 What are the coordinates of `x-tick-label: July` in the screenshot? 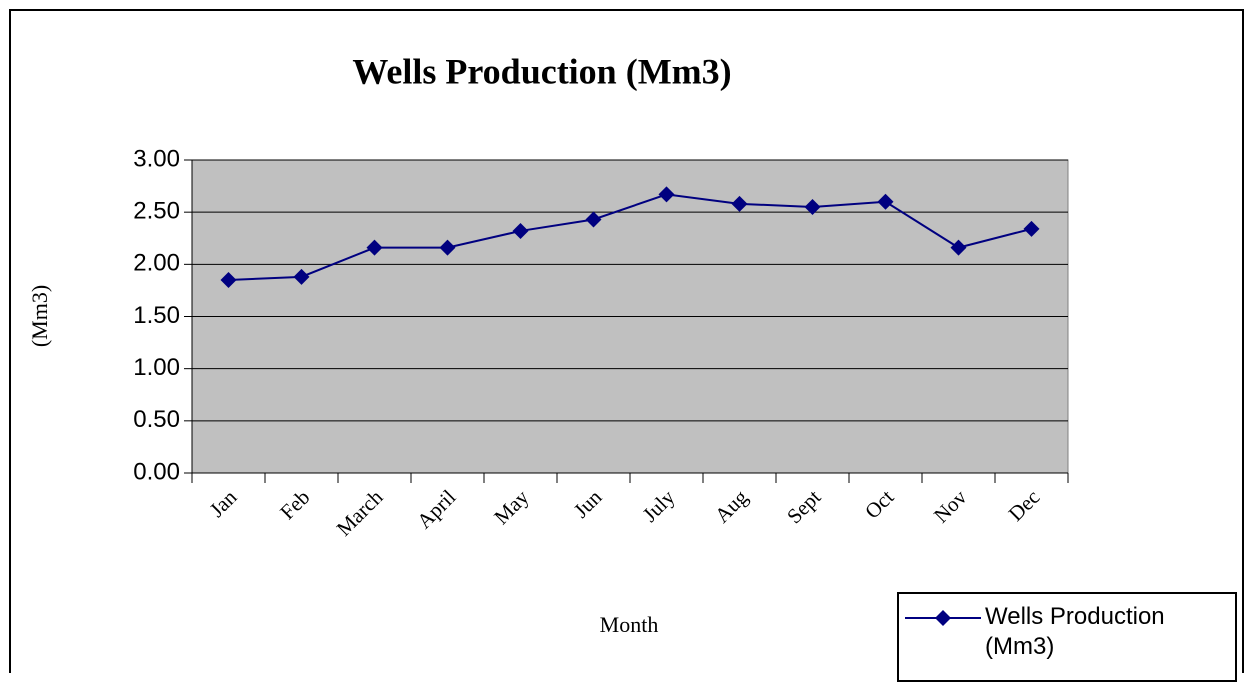 It's located at (659, 506).